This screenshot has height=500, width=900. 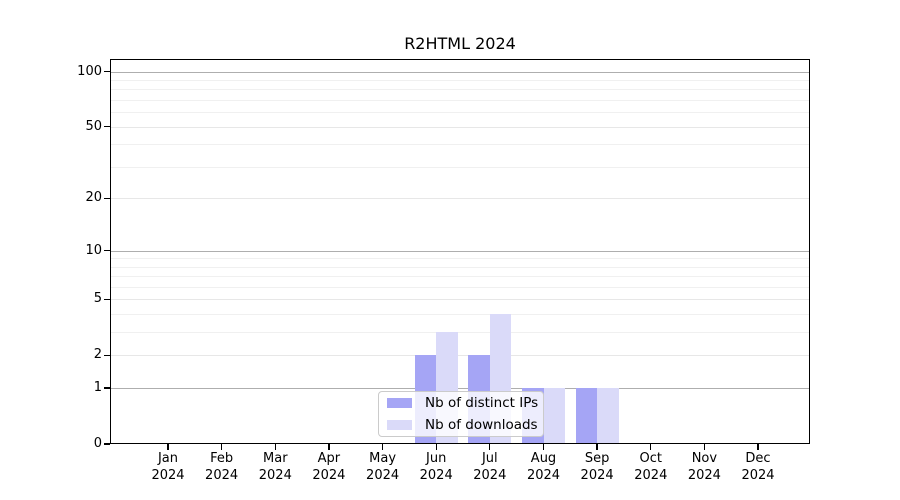 I want to click on x-axis-tick-label: Oct 2024, so click(x=651, y=467).